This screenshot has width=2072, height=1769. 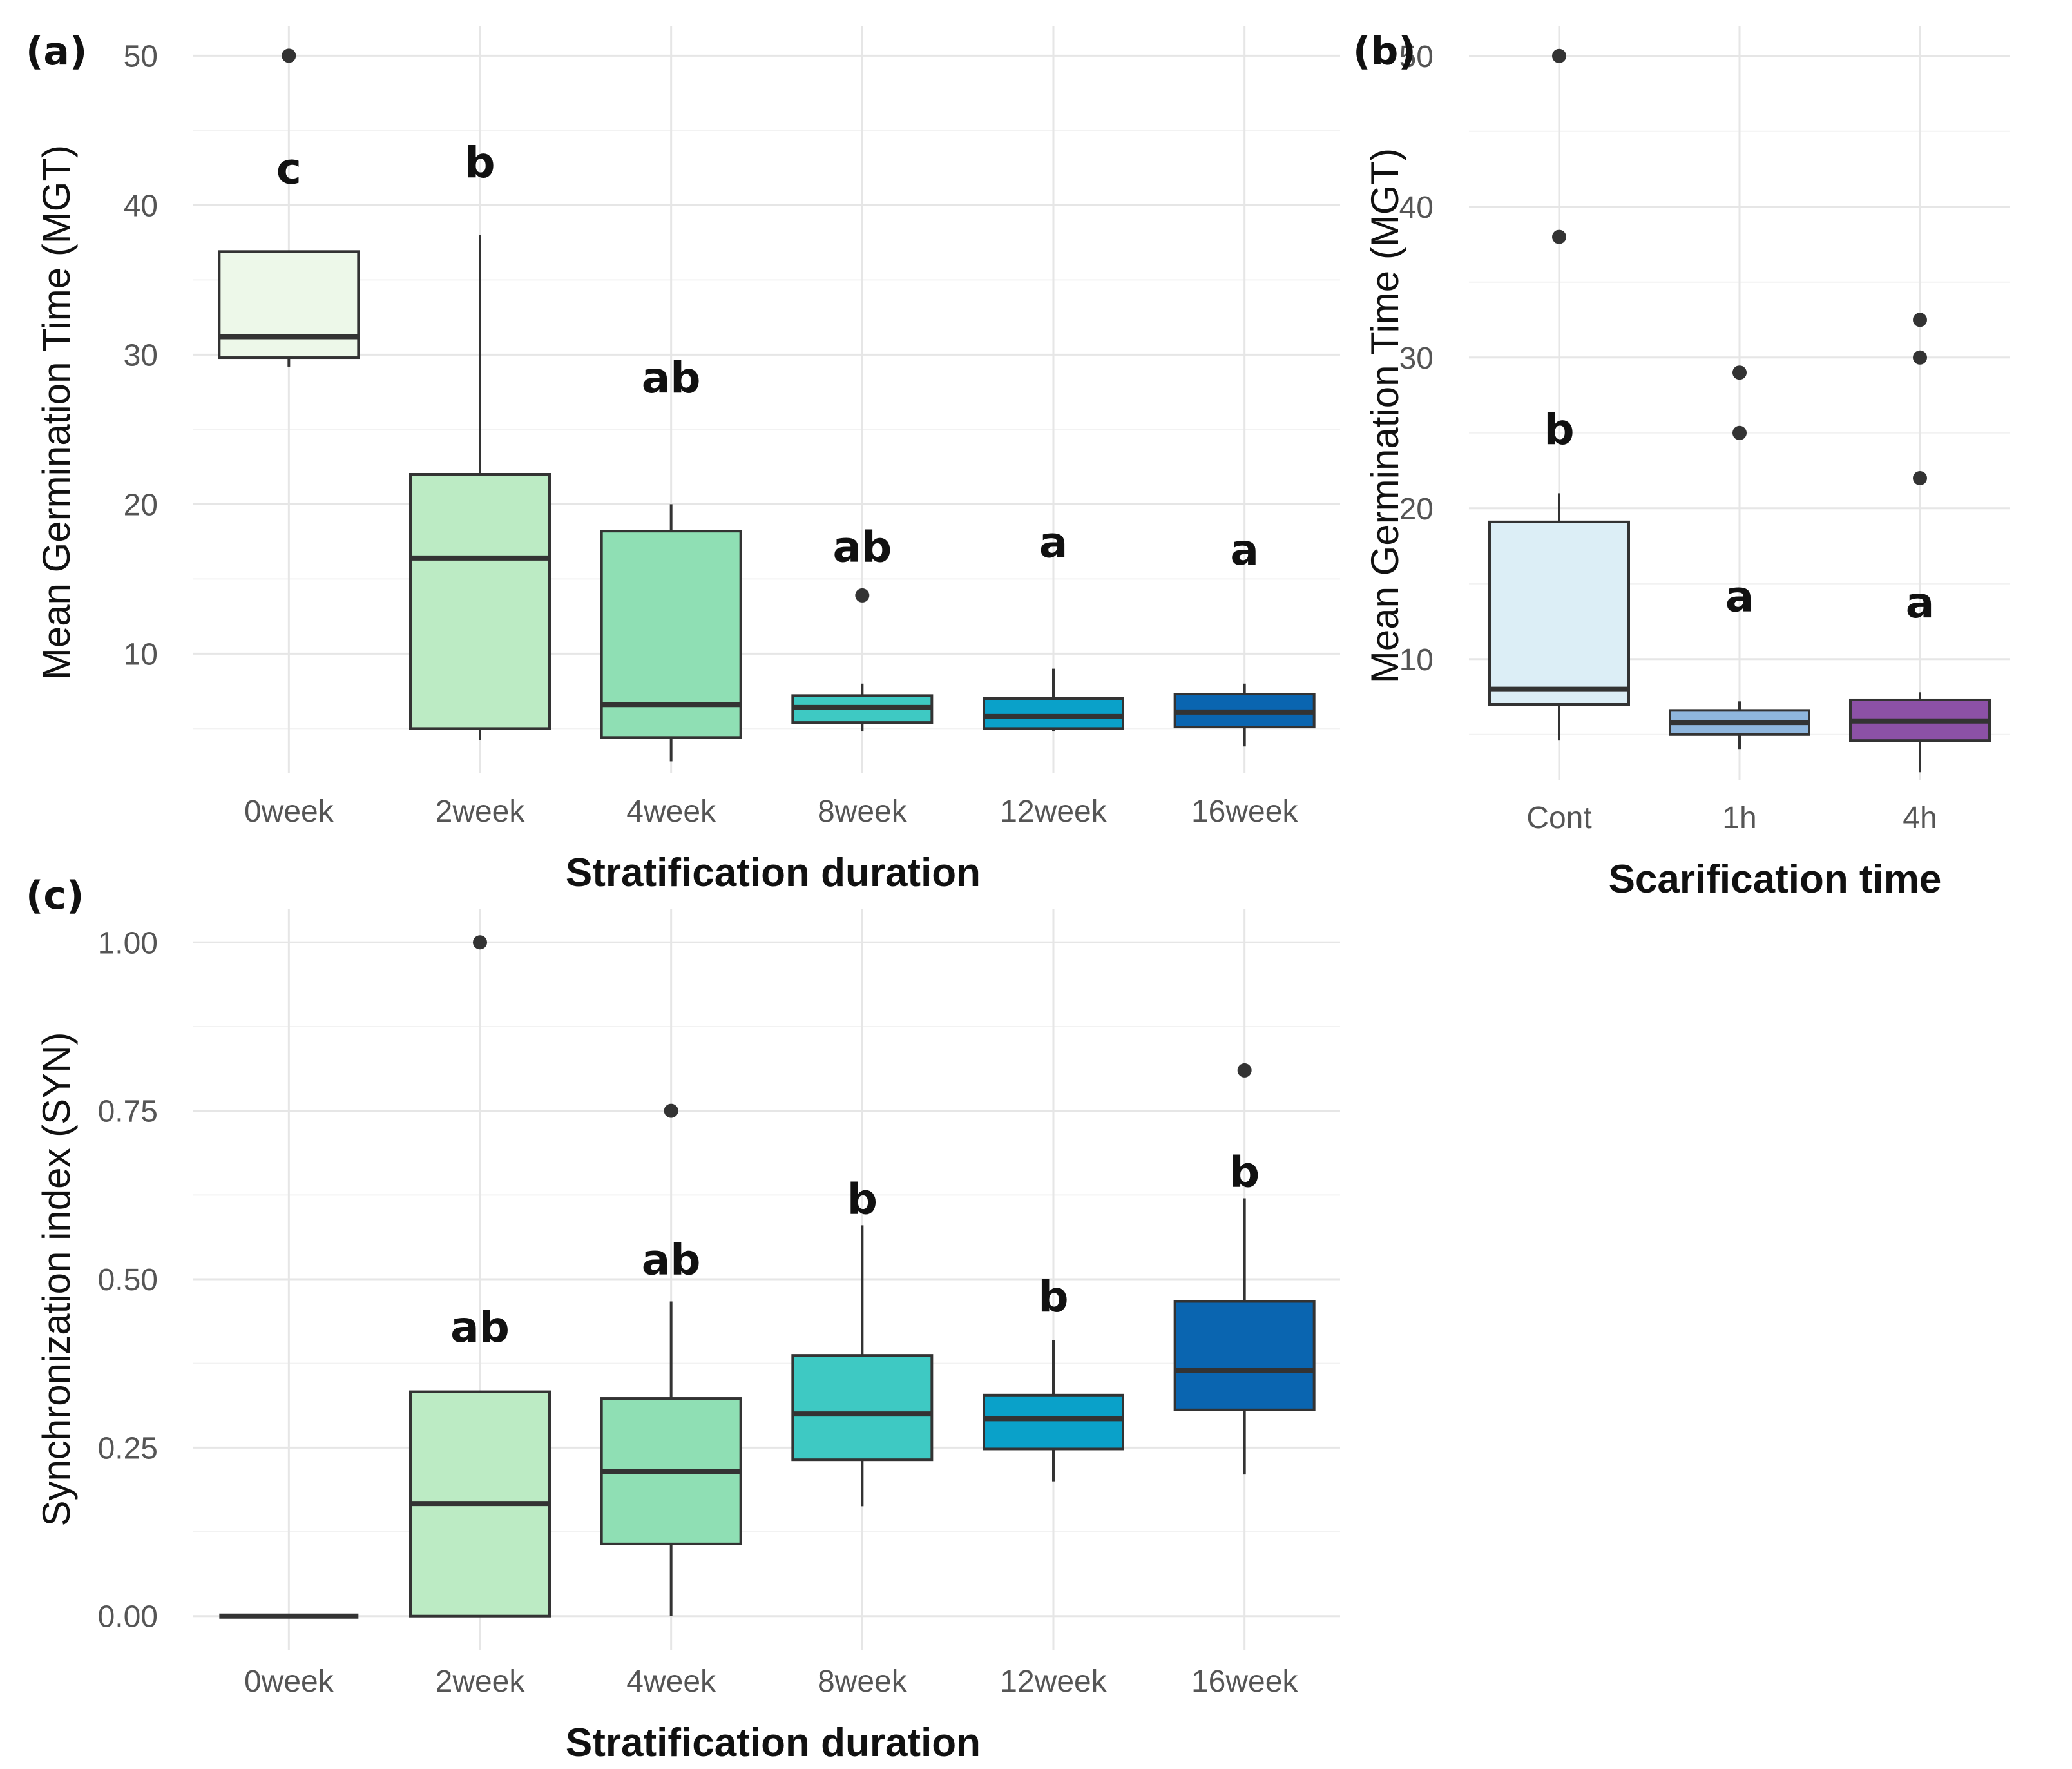 What do you see at coordinates (128, 943) in the screenshot?
I see `y-tick-label: 1.00` at bounding box center [128, 943].